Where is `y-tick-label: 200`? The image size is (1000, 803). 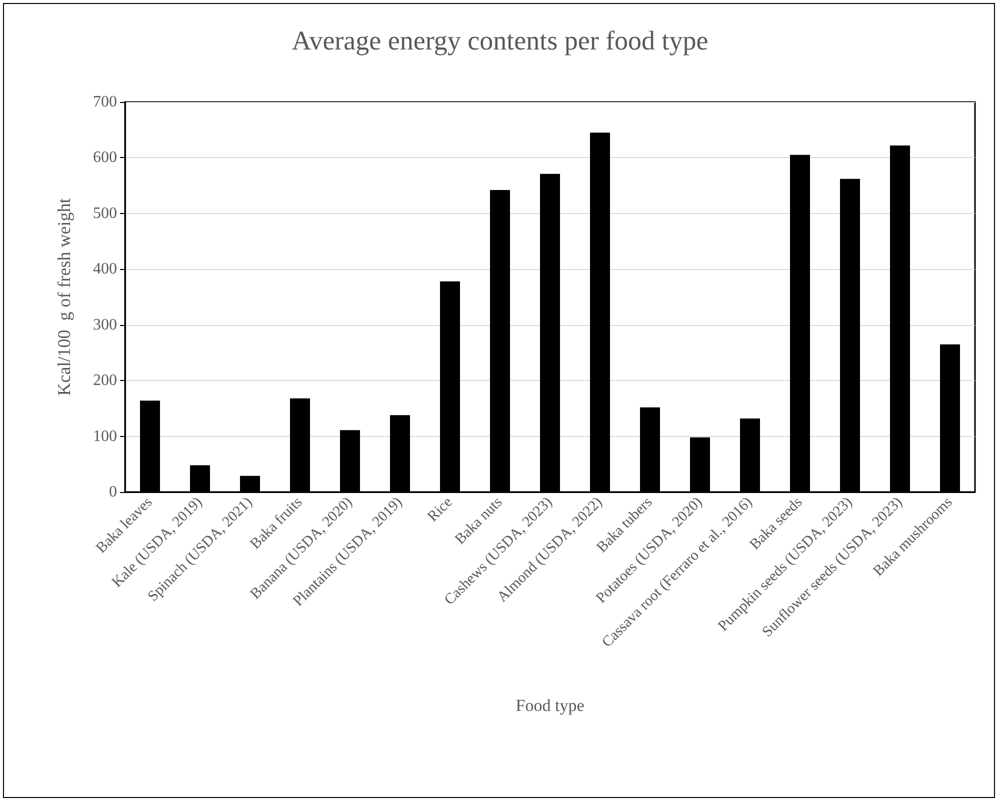
y-tick-label: 200 is located at coordinates (105, 381).